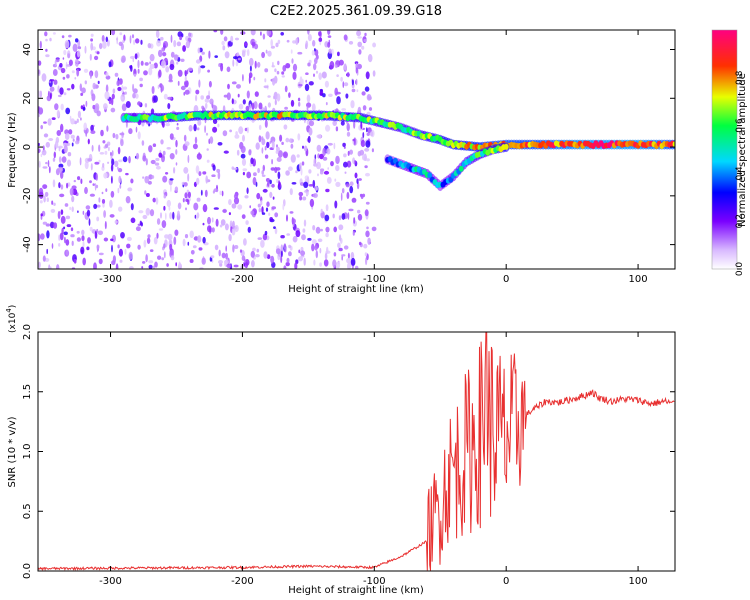  Describe the element at coordinates (27, 98) in the screenshot. I see `spectrogram-y-tick-label: 20` at that location.